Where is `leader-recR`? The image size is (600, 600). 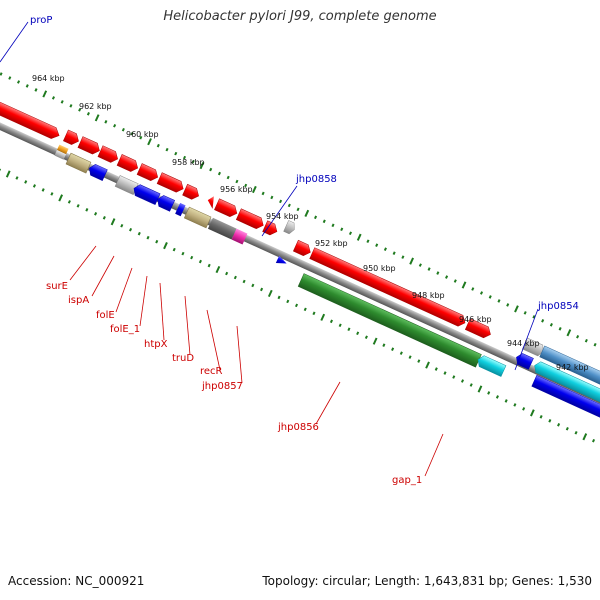 leader-recR is located at coordinates (213, 340).